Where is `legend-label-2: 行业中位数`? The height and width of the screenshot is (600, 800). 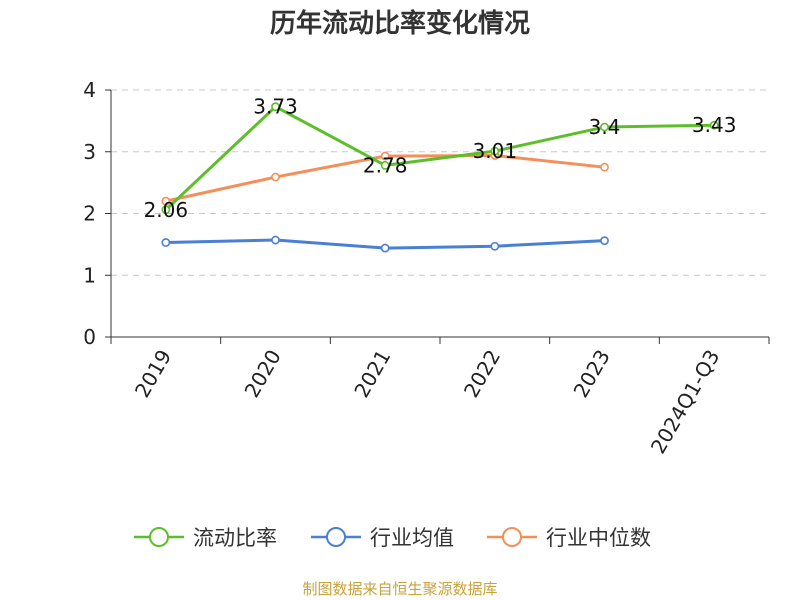
legend-label-2: 行业中位数 is located at coordinates (598, 538).